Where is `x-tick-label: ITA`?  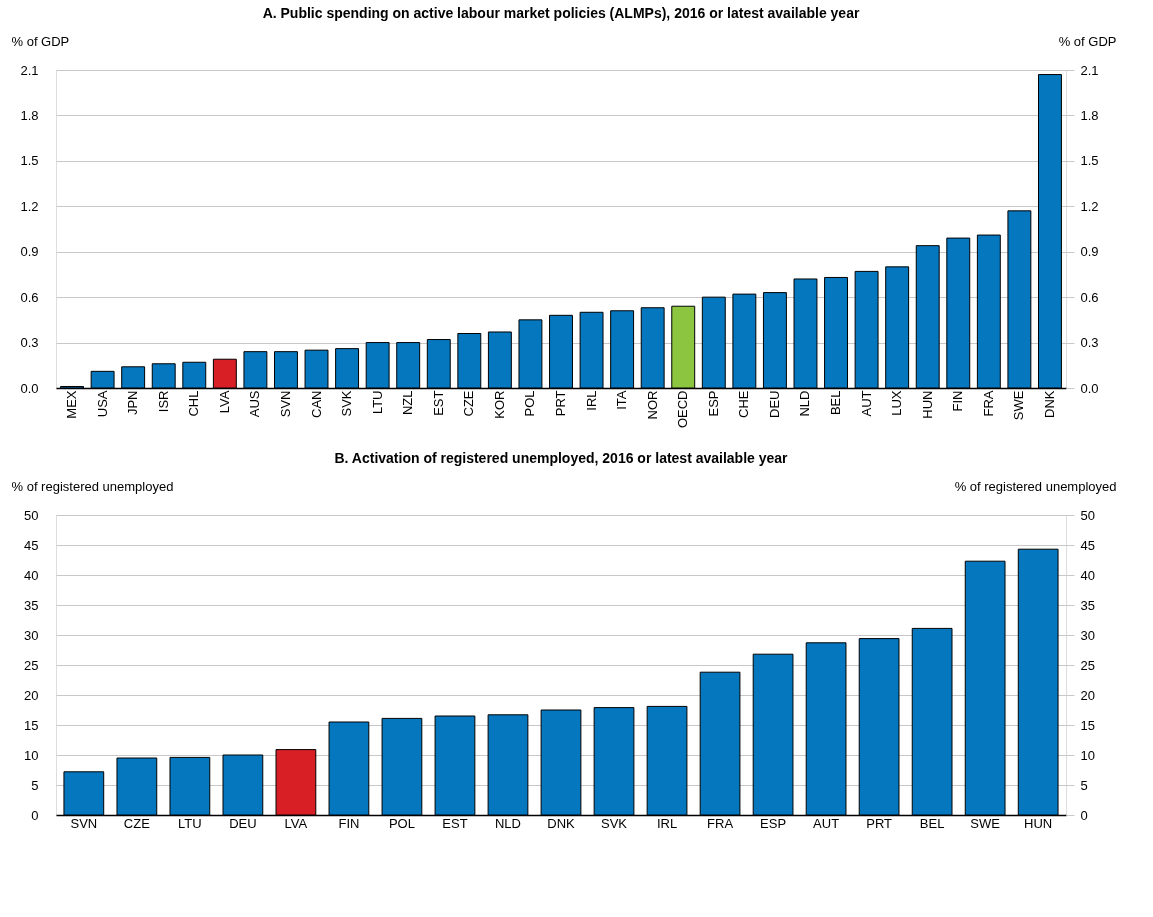 x-tick-label: ITA is located at coordinates (622, 400).